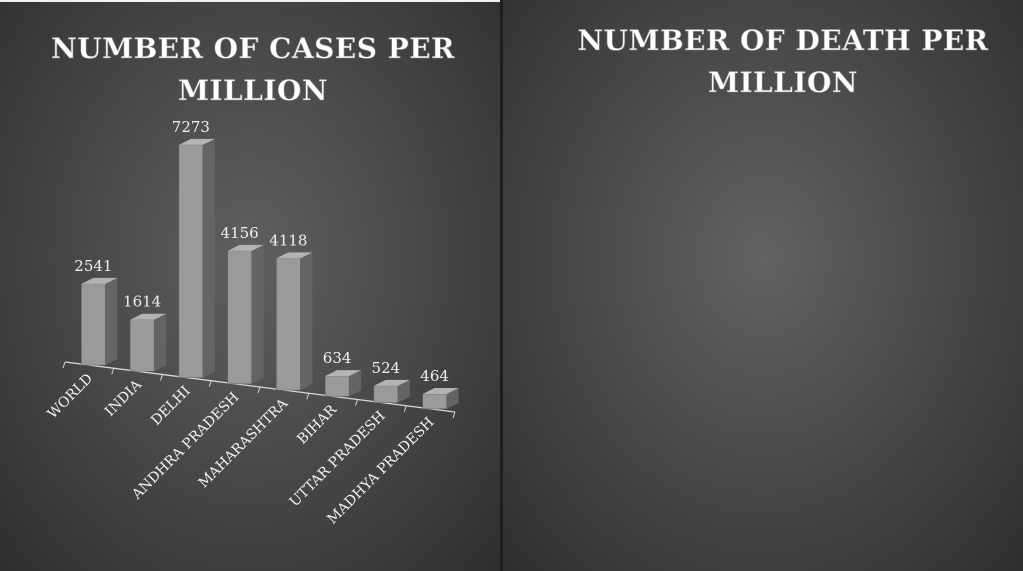 The width and height of the screenshot is (1023, 571). What do you see at coordinates (191, 127) in the screenshot?
I see `data-label-delhi: 7273` at bounding box center [191, 127].